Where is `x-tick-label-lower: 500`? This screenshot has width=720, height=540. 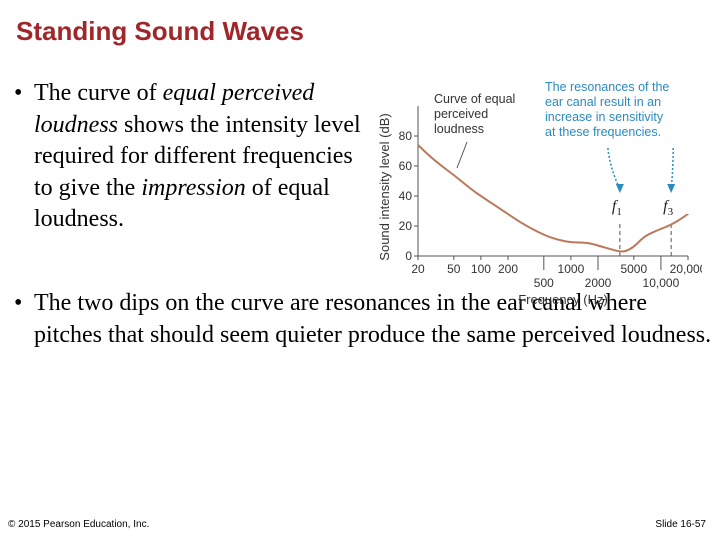
x-tick-label-lower: 500 is located at coordinates (544, 283).